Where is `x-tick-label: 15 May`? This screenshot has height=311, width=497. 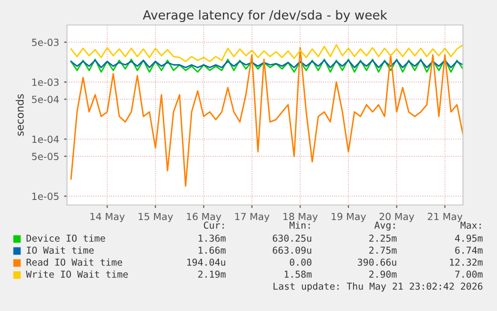 x-tick-label: 15 May is located at coordinates (155, 217).